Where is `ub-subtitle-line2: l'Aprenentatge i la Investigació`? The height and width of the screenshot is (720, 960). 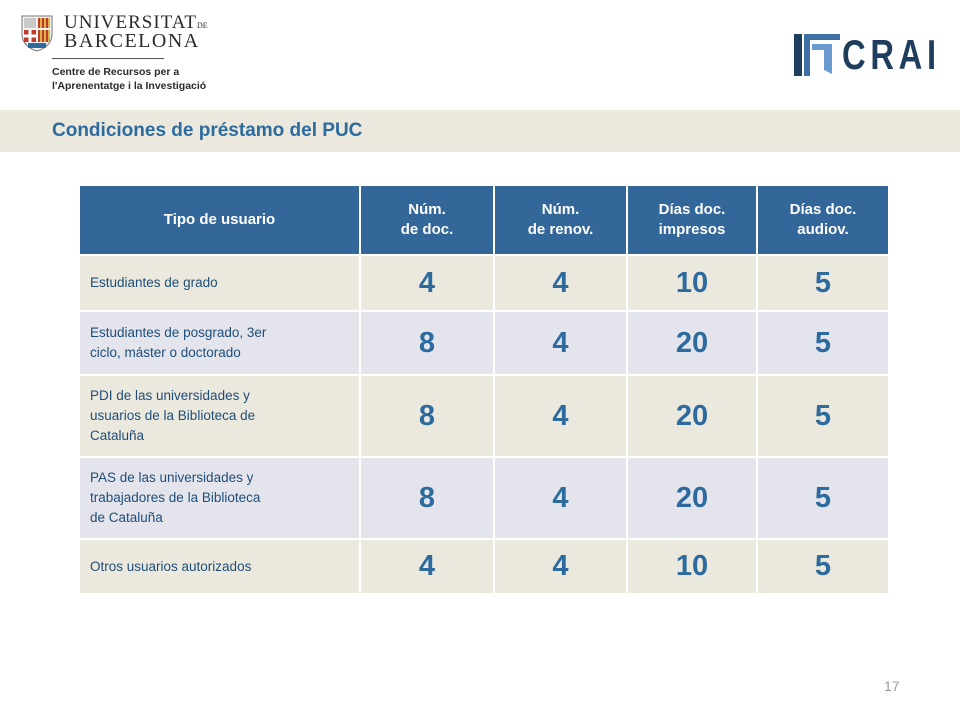
ub-subtitle-line2: l'Aprenentatge i la Investigació is located at coordinates (129, 86).